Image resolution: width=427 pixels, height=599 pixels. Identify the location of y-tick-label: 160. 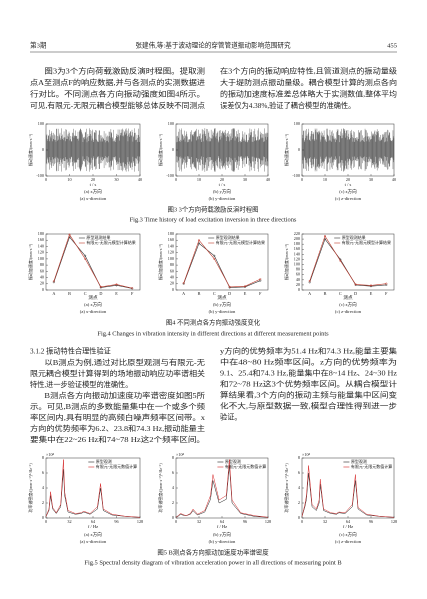
(297, 248).